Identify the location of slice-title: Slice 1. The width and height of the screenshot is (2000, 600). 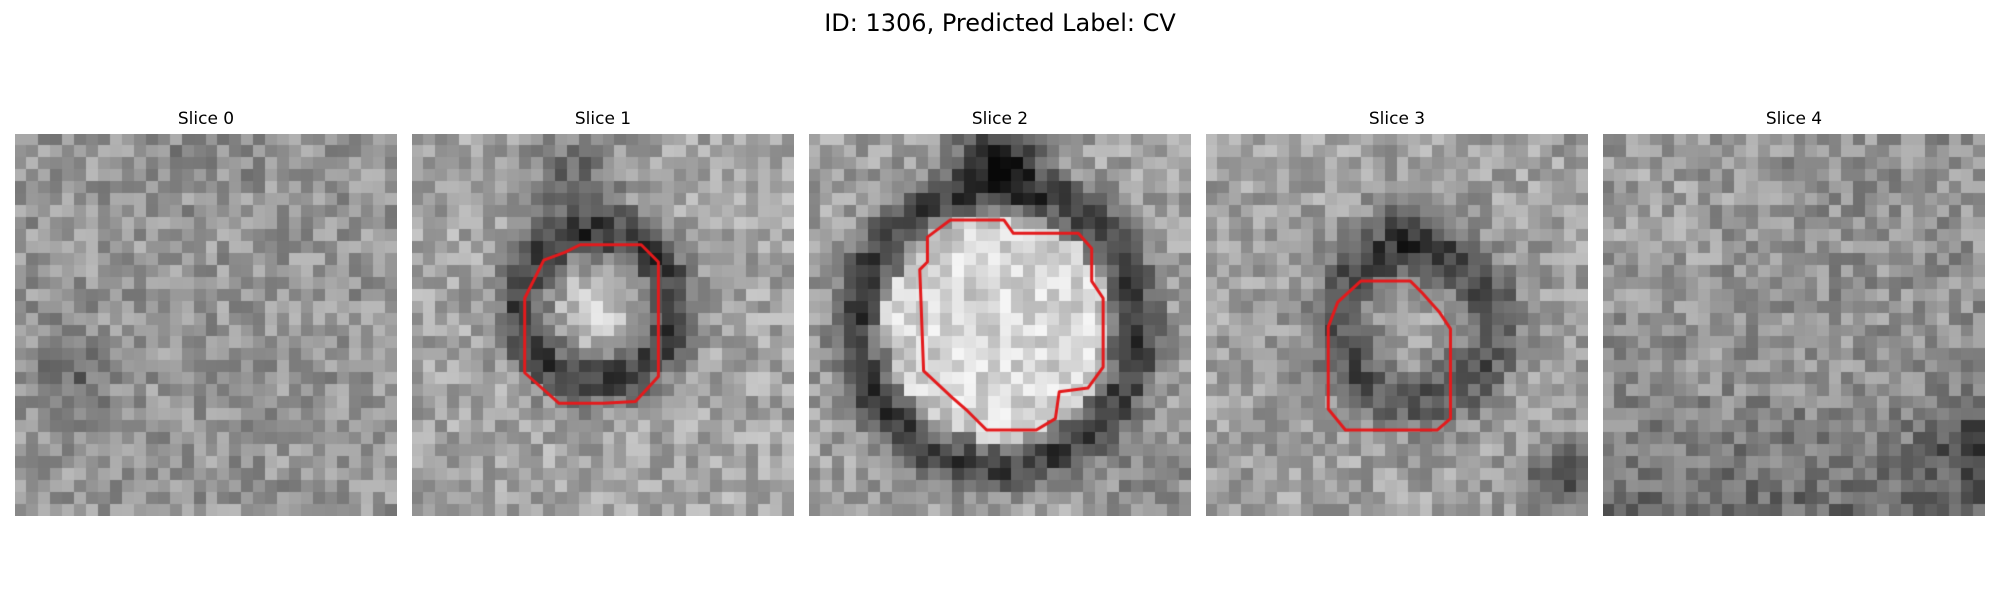
(603, 119).